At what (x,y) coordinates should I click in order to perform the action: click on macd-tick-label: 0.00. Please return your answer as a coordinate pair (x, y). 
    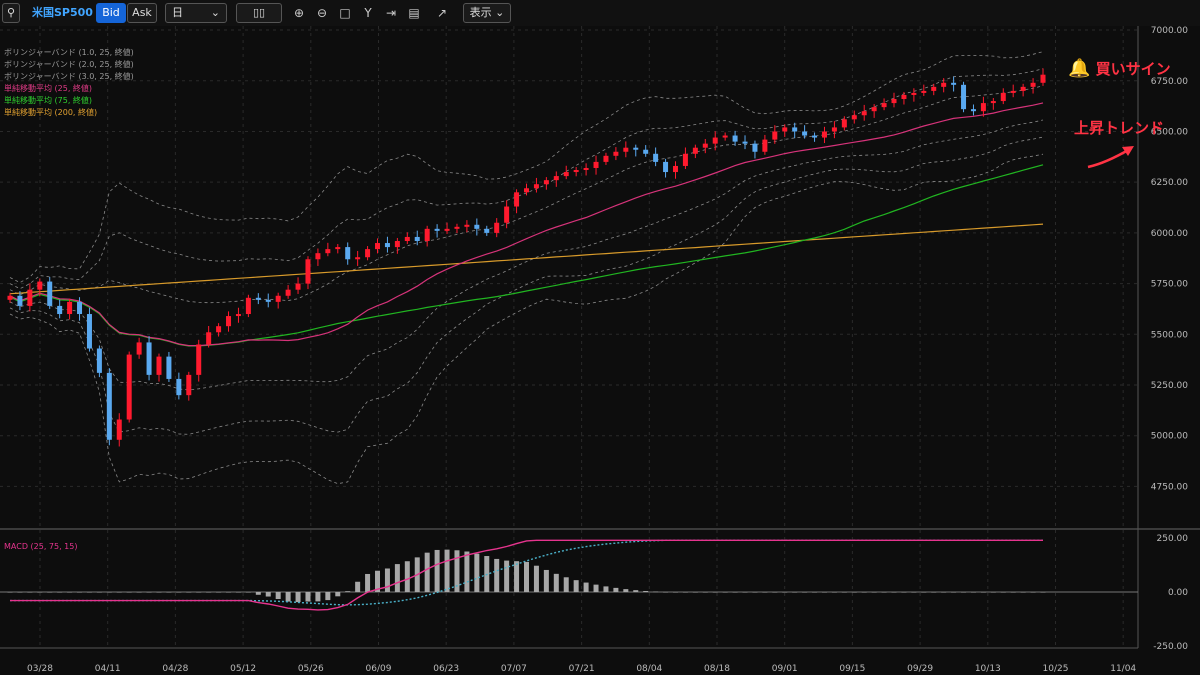
    Looking at the image, I should click on (1178, 593).